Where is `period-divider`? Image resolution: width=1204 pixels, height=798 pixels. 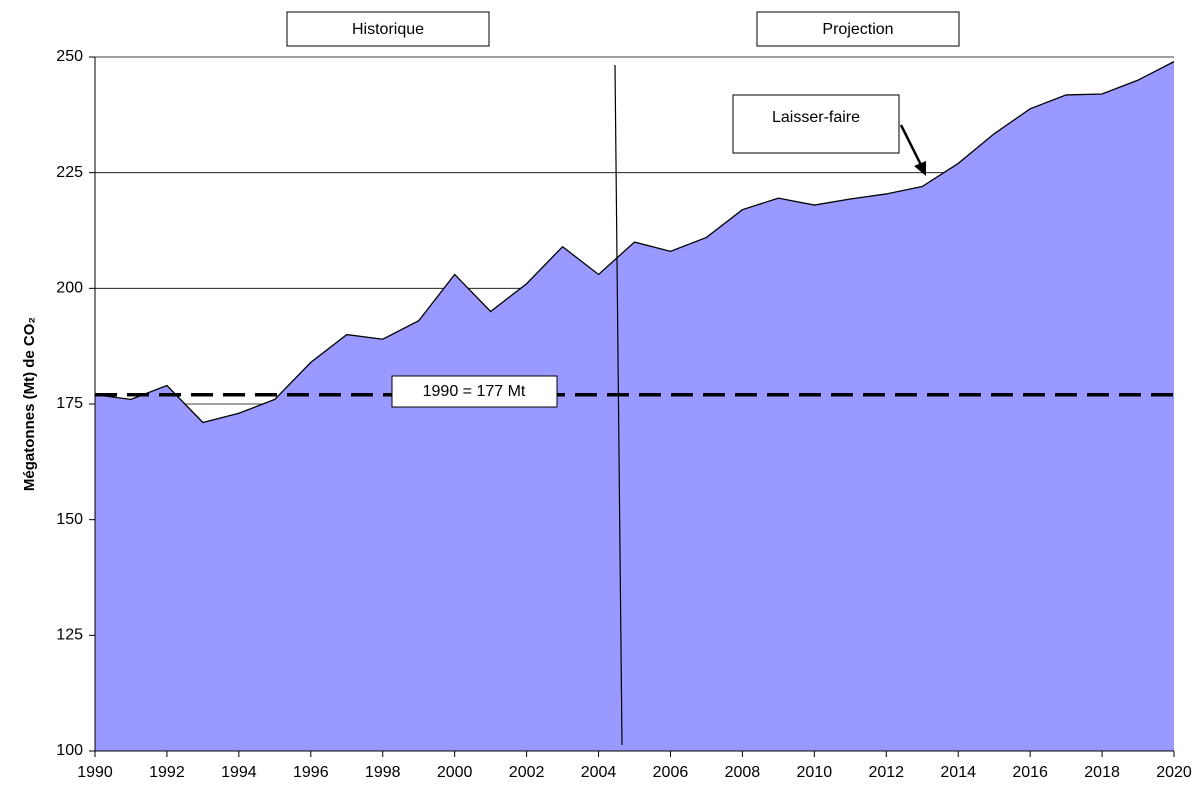 period-divider is located at coordinates (618, 405).